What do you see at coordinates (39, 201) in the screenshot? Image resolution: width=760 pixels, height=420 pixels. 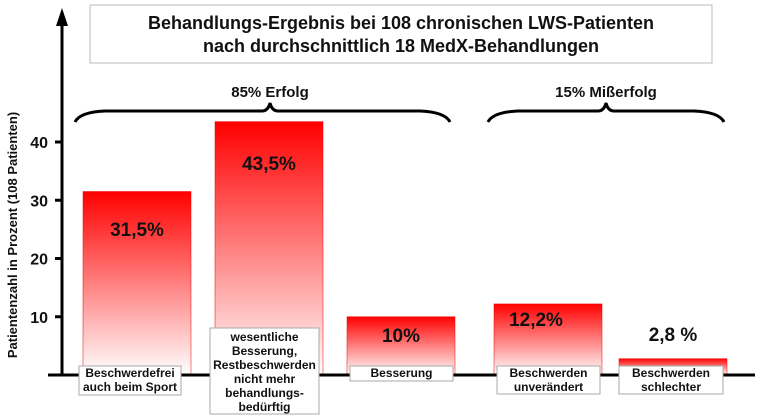 I see `y-tick-label: 30` at bounding box center [39, 201].